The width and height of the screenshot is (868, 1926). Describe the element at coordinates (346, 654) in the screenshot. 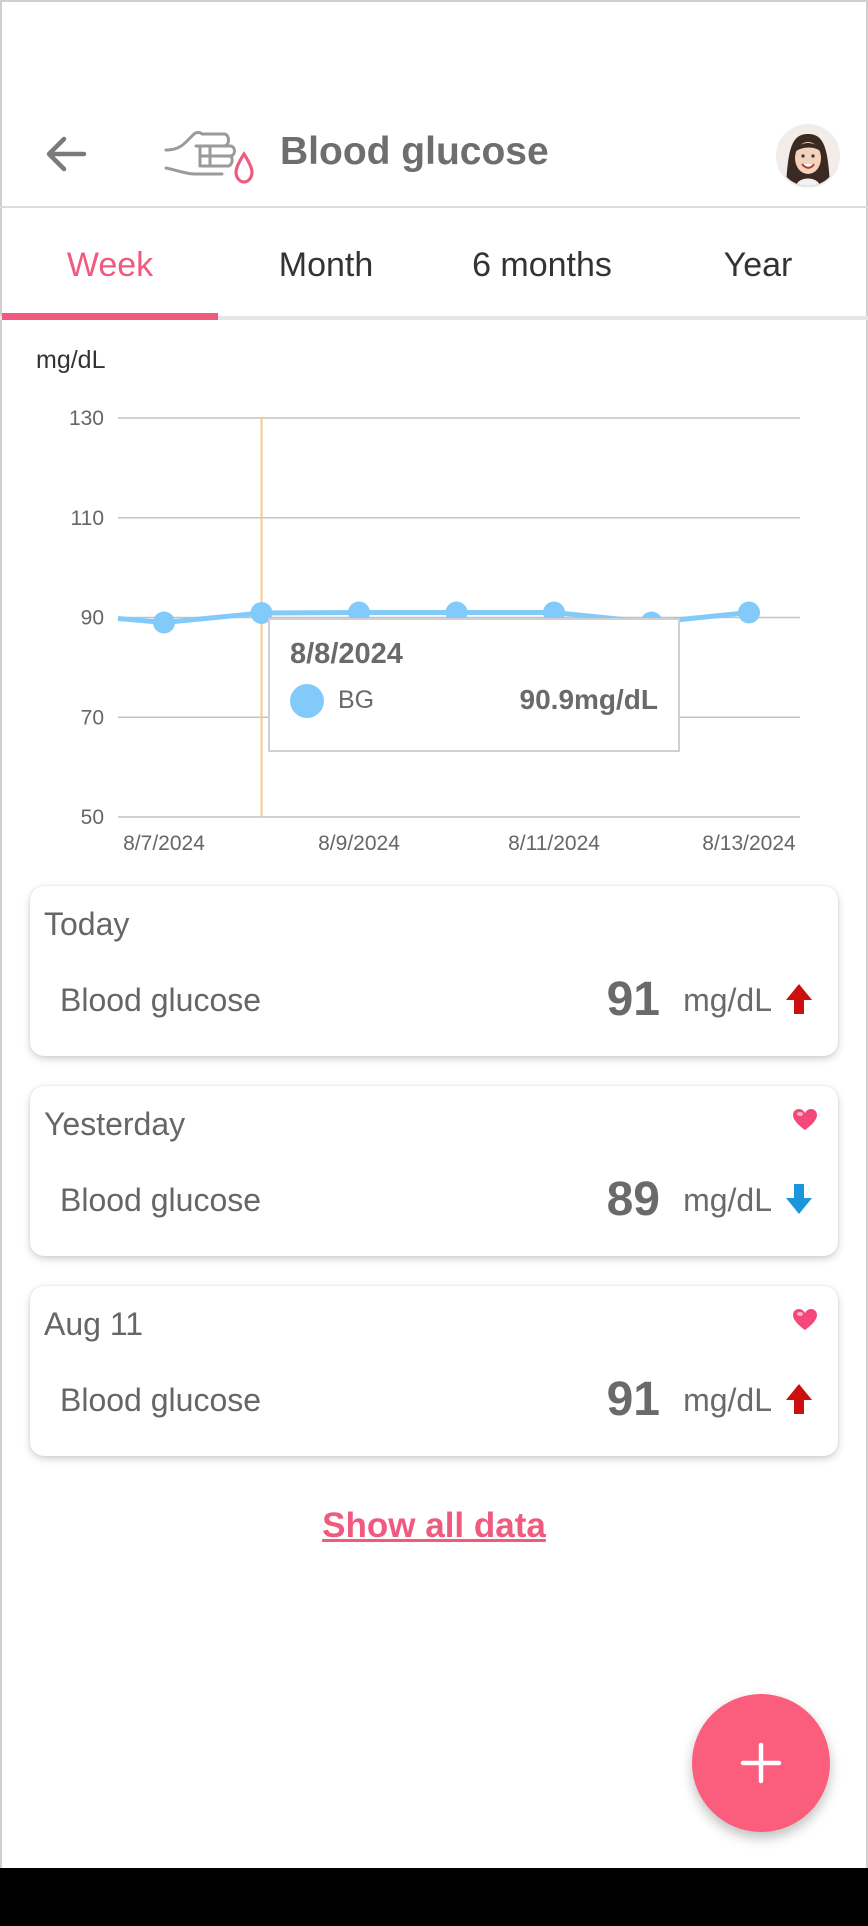

I see `tooltip-date: 8/8/2024` at that location.